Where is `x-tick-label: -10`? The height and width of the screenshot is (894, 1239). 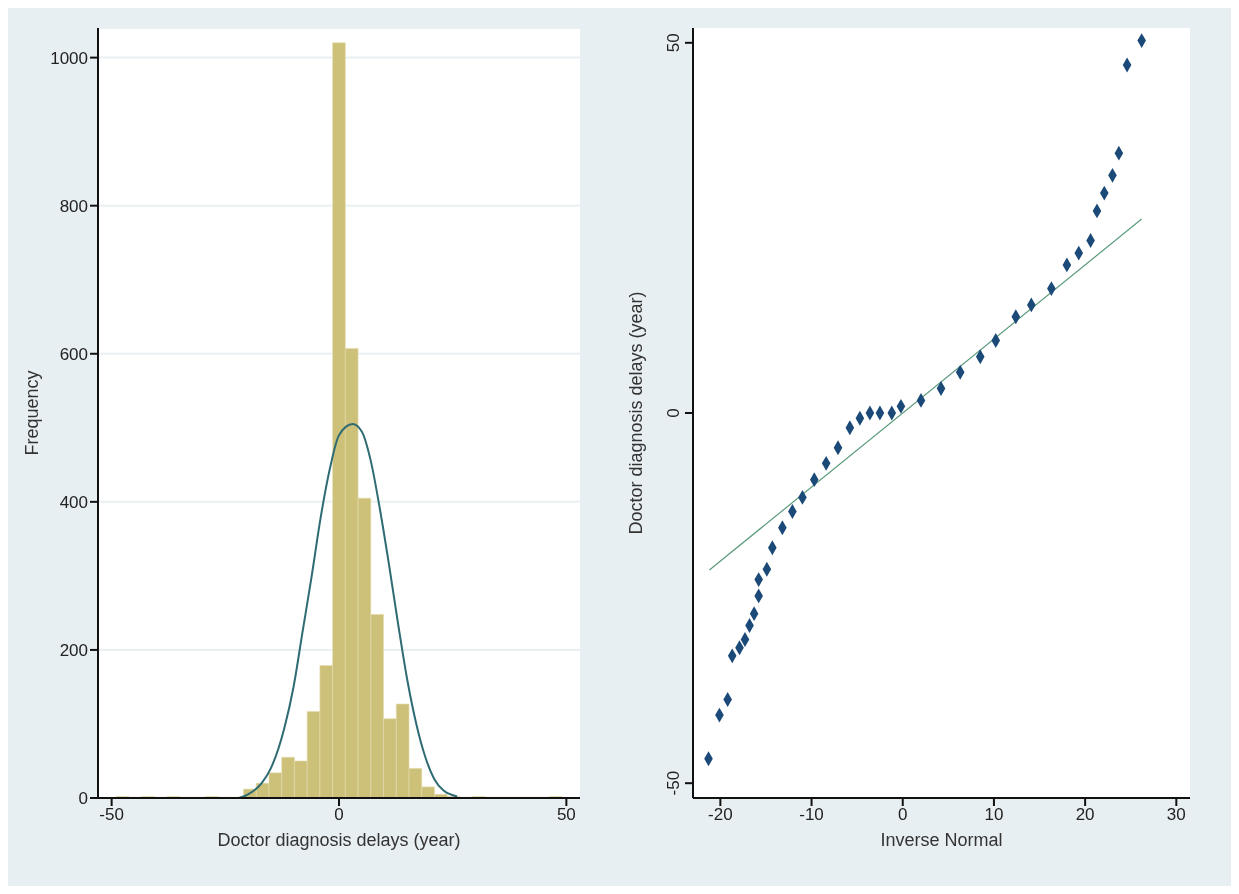 x-tick-label: -10 is located at coordinates (811, 815).